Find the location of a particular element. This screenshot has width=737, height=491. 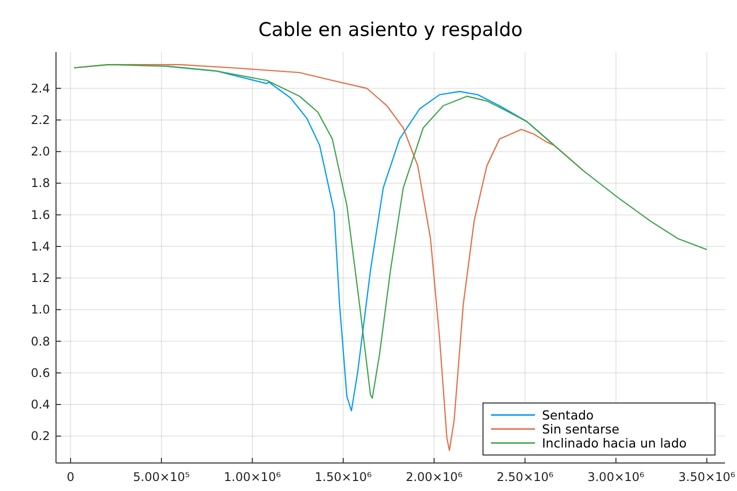

x-tick-label: 5.00×10⁵ is located at coordinates (161, 477).